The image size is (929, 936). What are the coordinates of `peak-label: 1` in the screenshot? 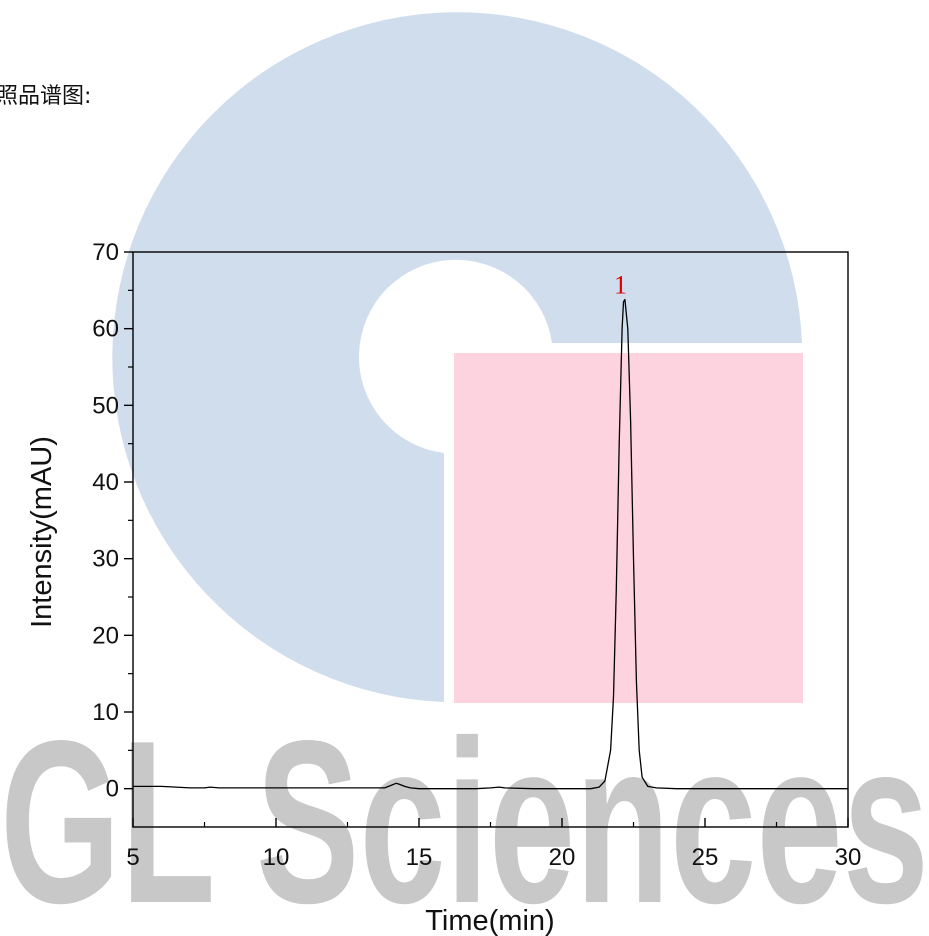 It's located at (620, 285).